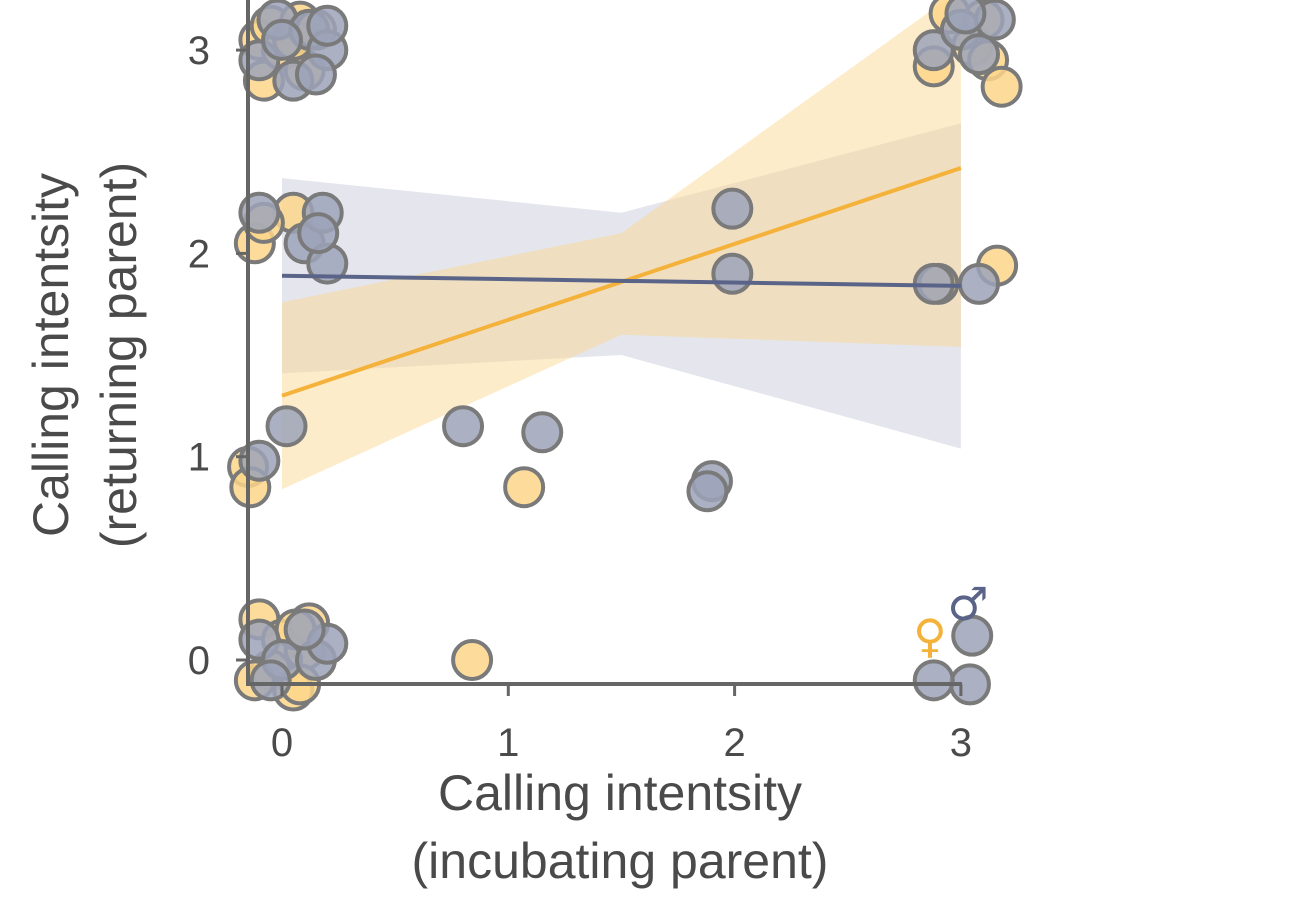  Describe the element at coordinates (734, 743) in the screenshot. I see `x-tick-label: 2` at that location.